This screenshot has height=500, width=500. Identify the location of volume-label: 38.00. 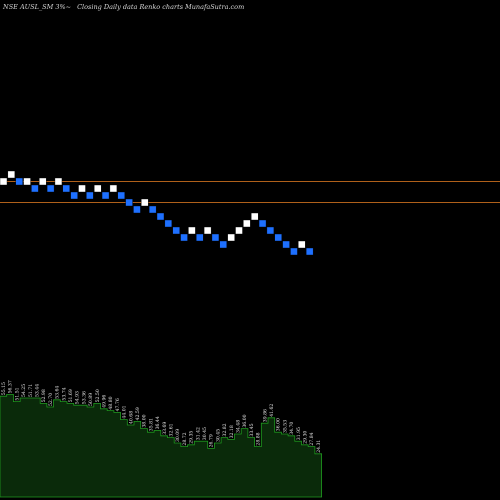
(145, 420).